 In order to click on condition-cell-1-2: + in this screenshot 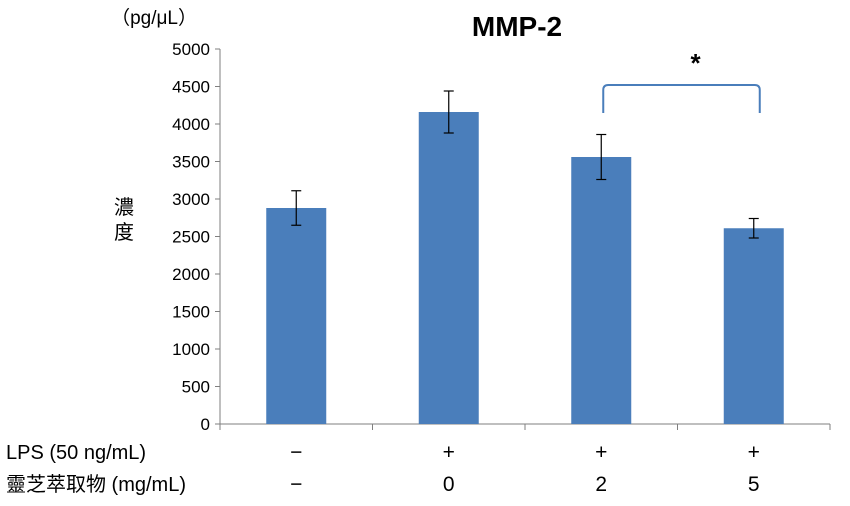, I will do `click(449, 452)`.